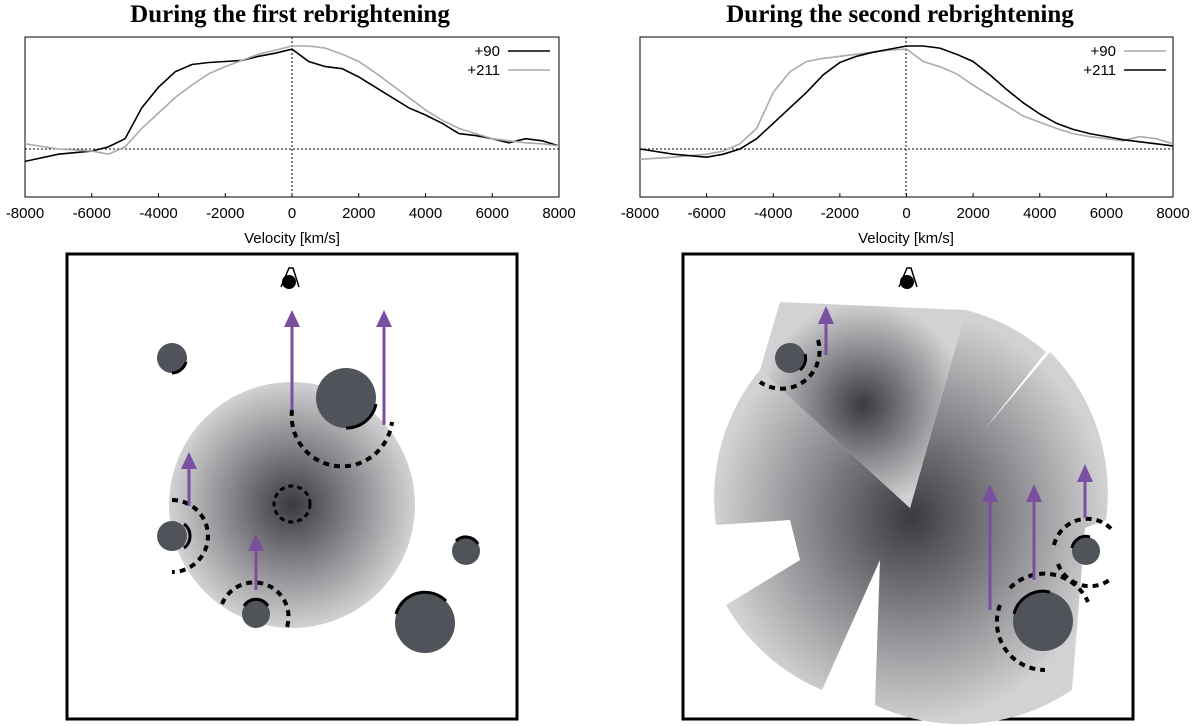 This screenshot has height=726, width=1200. I want to click on central-source, so click(292, 504).